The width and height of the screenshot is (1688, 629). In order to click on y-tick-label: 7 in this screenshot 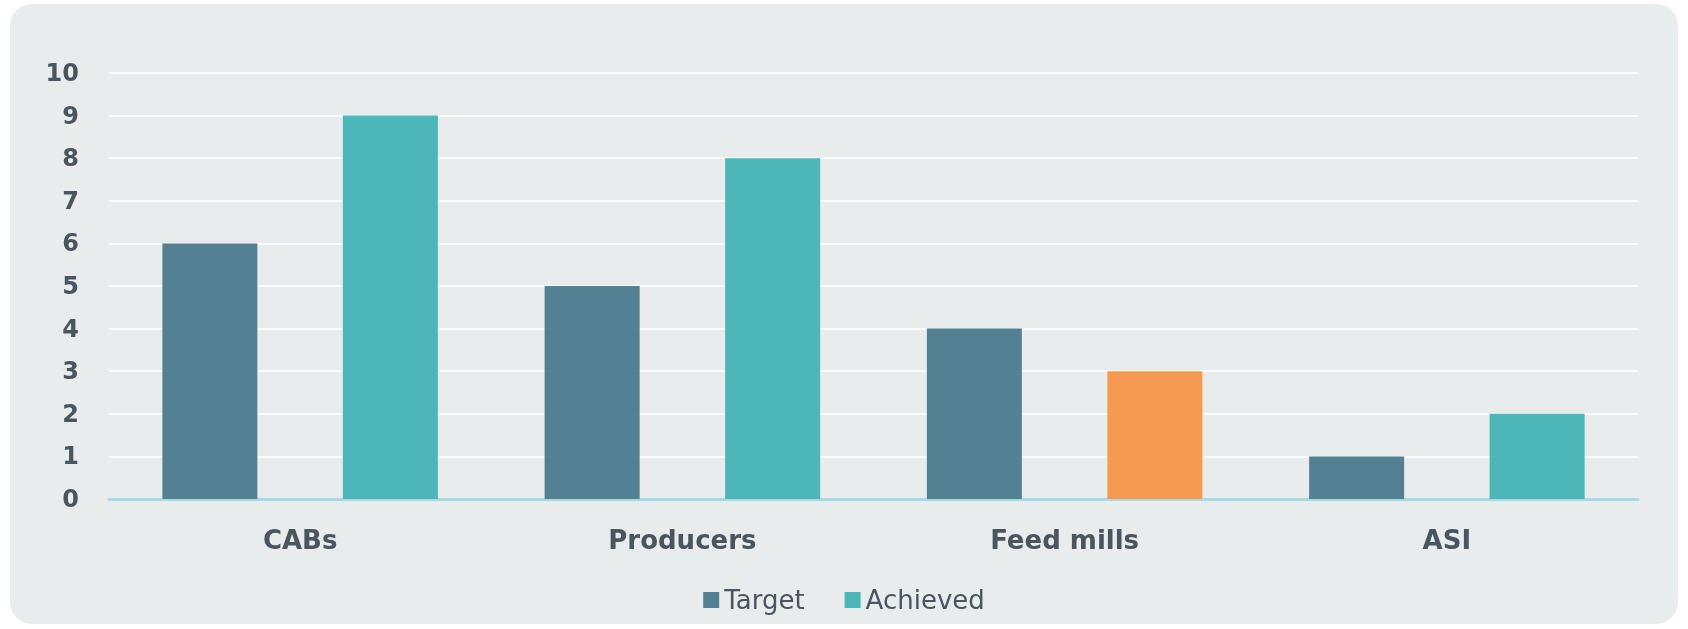, I will do `click(70, 200)`.